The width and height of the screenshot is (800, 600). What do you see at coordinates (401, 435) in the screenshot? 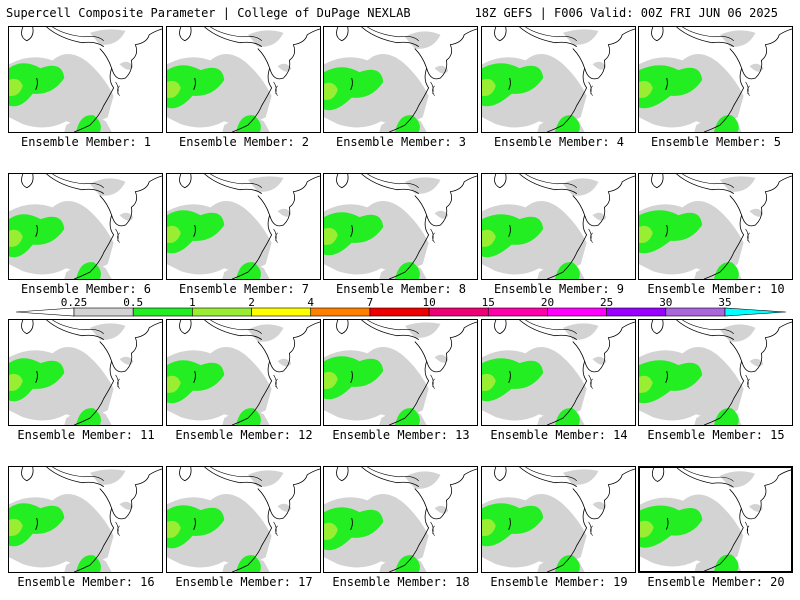
I see `ensemble-member-label: Ensemble Member: 13` at bounding box center [401, 435].